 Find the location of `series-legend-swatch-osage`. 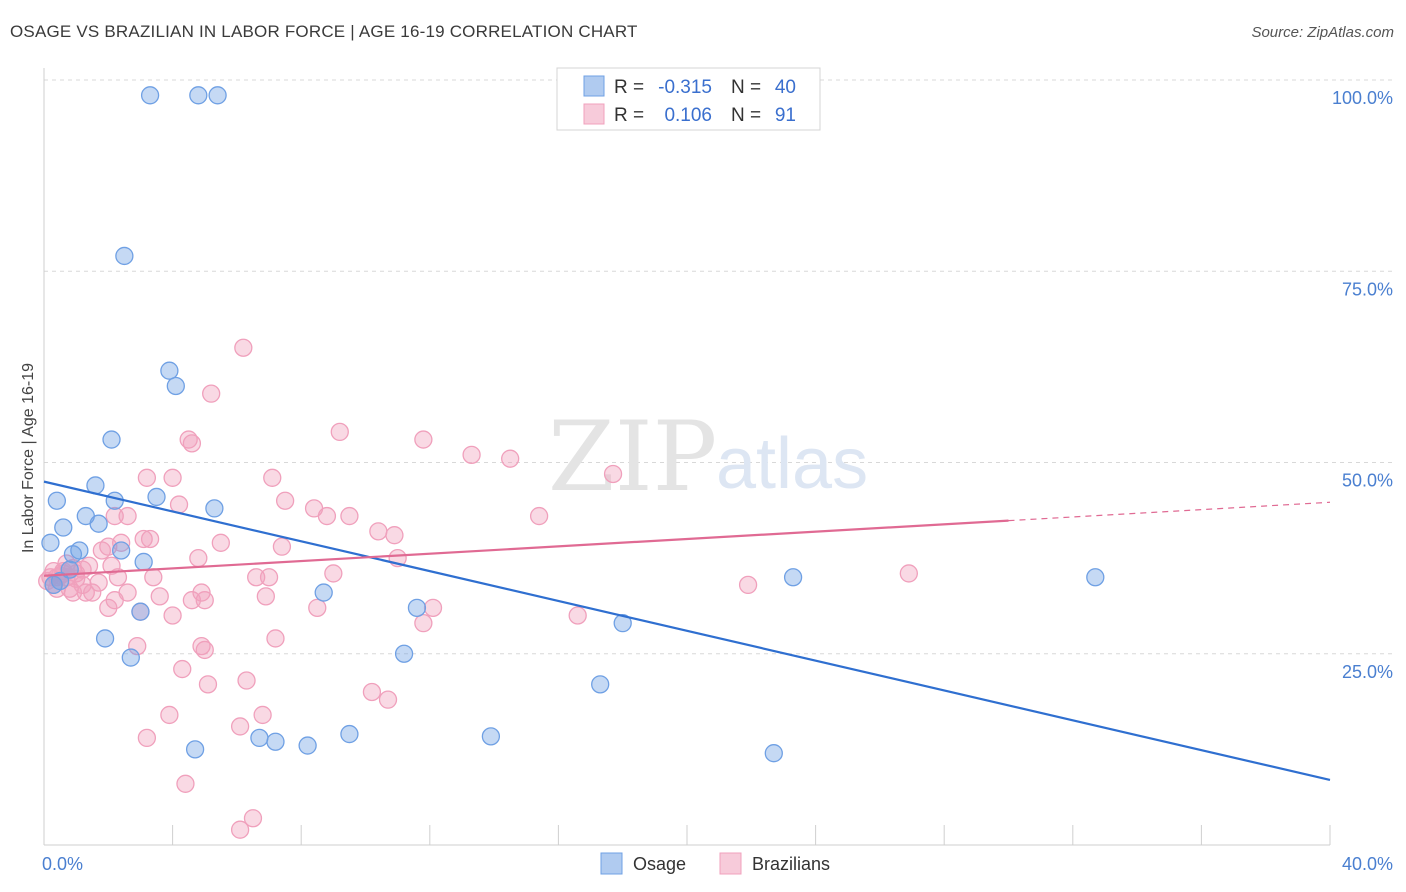

series-legend-swatch-osage is located at coordinates (611, 863).